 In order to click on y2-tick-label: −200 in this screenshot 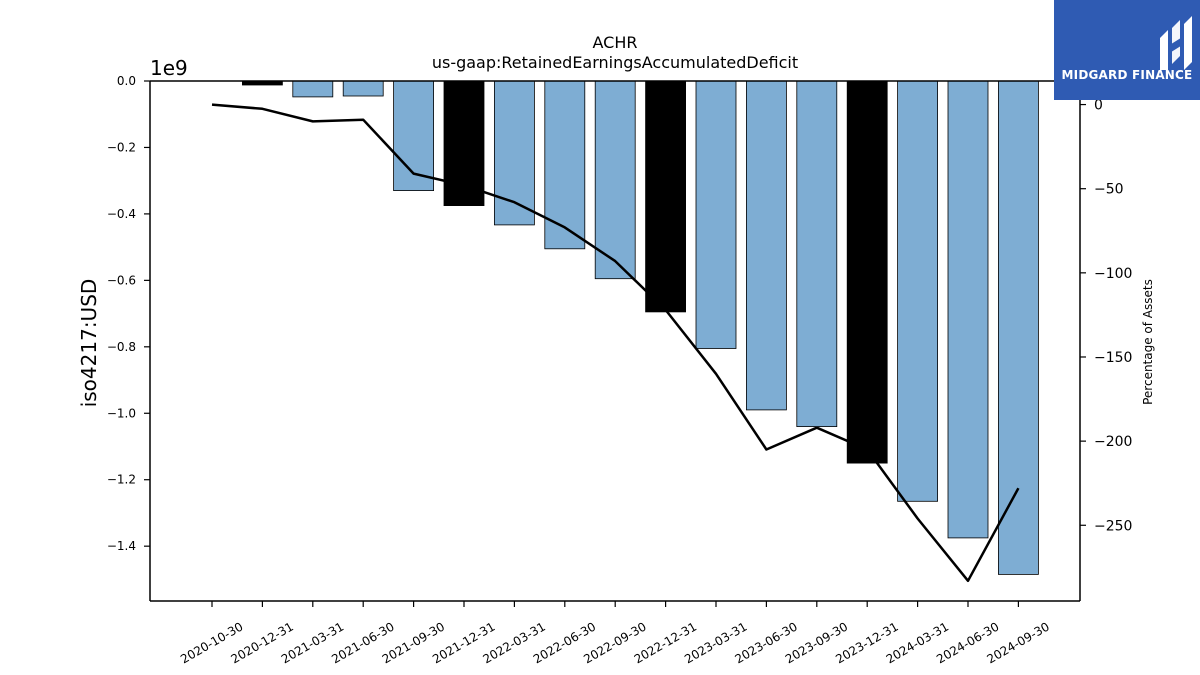, I will do `click(1113, 442)`.